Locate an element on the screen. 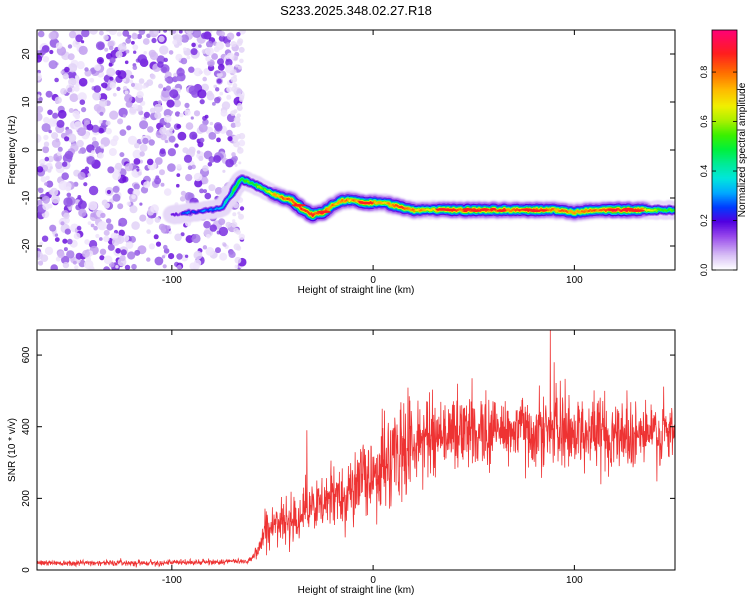 The height and width of the screenshot is (600, 750). snr-x-label: Height of straight line (km) is located at coordinates (356, 590).